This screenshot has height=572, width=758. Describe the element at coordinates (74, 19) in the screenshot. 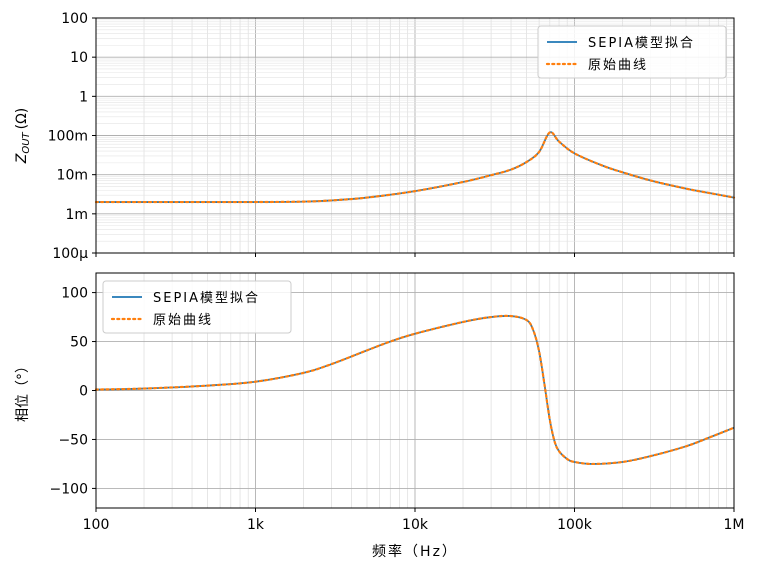

I see `impedance-y-tick-label: 100` at that location.